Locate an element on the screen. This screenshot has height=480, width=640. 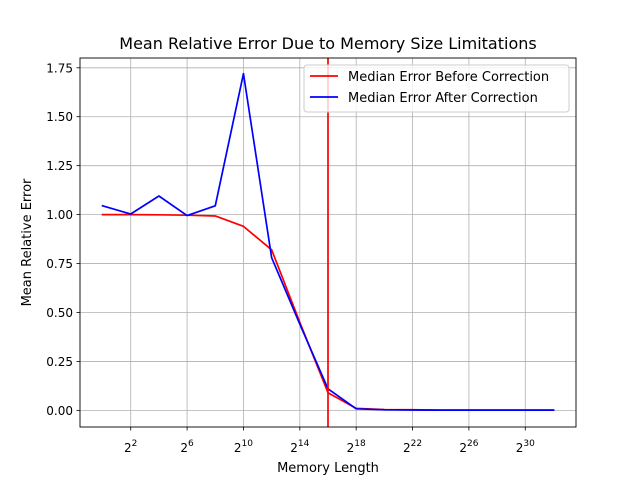
x-tick-label: 22 is located at coordinates (130, 447).